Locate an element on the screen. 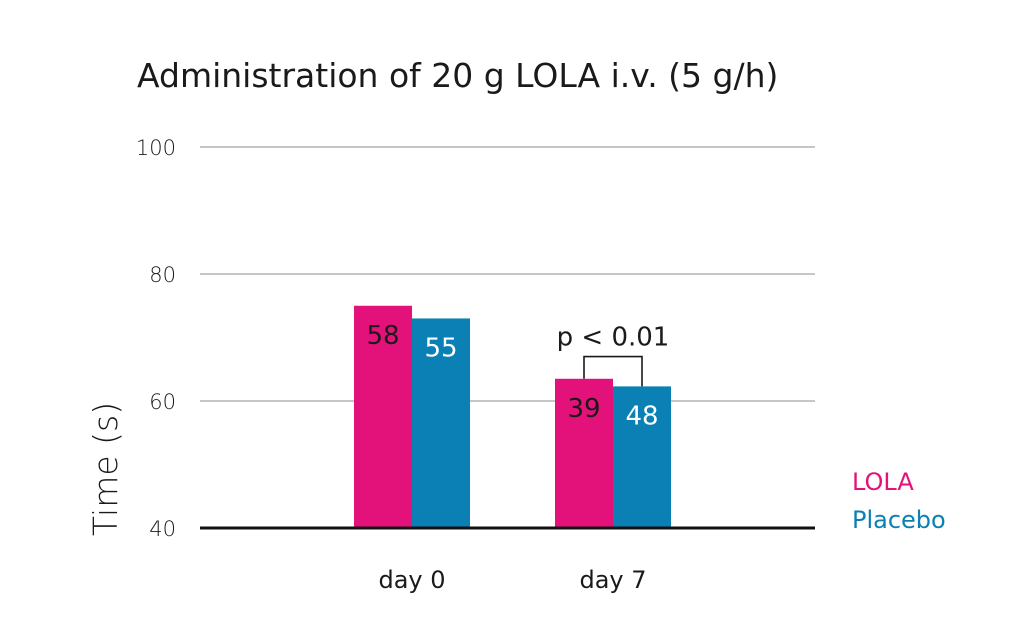 This screenshot has height=643, width=1024. chart-title: Administration of 20 g LOLA i.v. (5 g/h) is located at coordinates (457, 75).